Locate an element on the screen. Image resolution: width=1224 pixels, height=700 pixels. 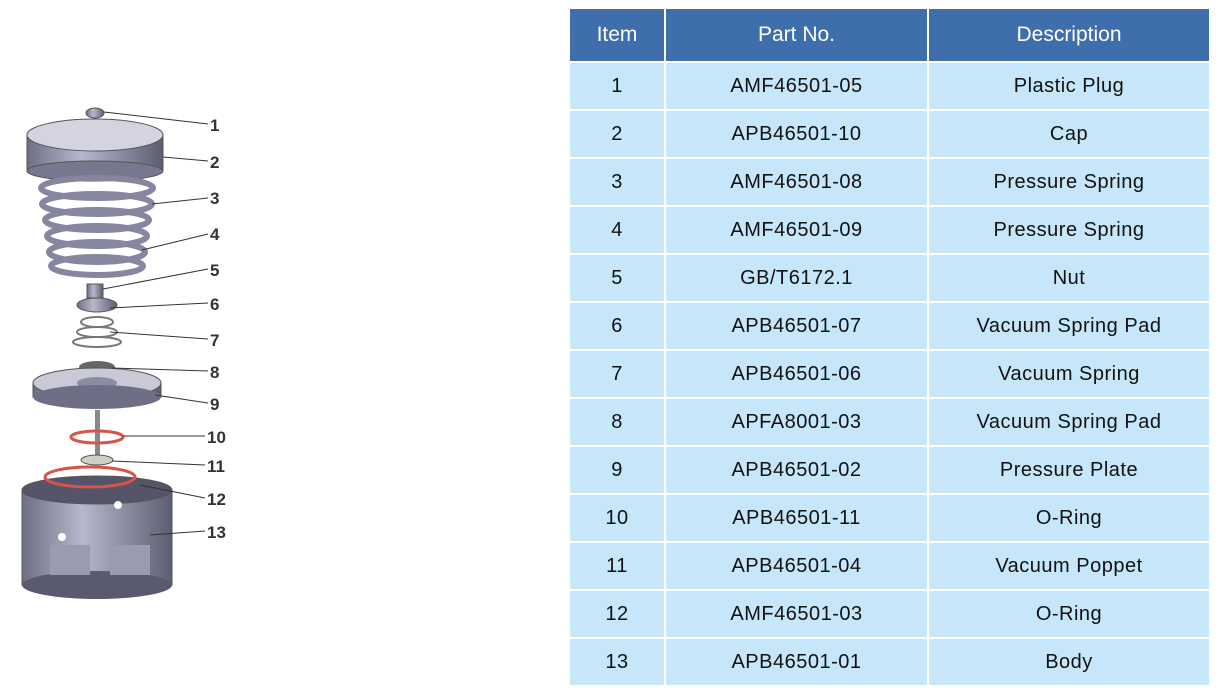
table-row: 9 APB46501-02 Pressure Plate is located at coordinates (889, 470).